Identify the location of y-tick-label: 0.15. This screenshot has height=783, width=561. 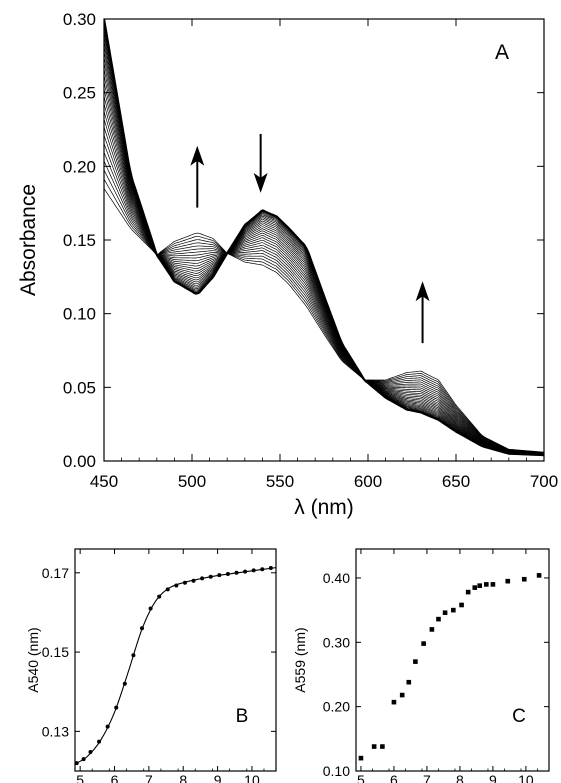
(79, 240).